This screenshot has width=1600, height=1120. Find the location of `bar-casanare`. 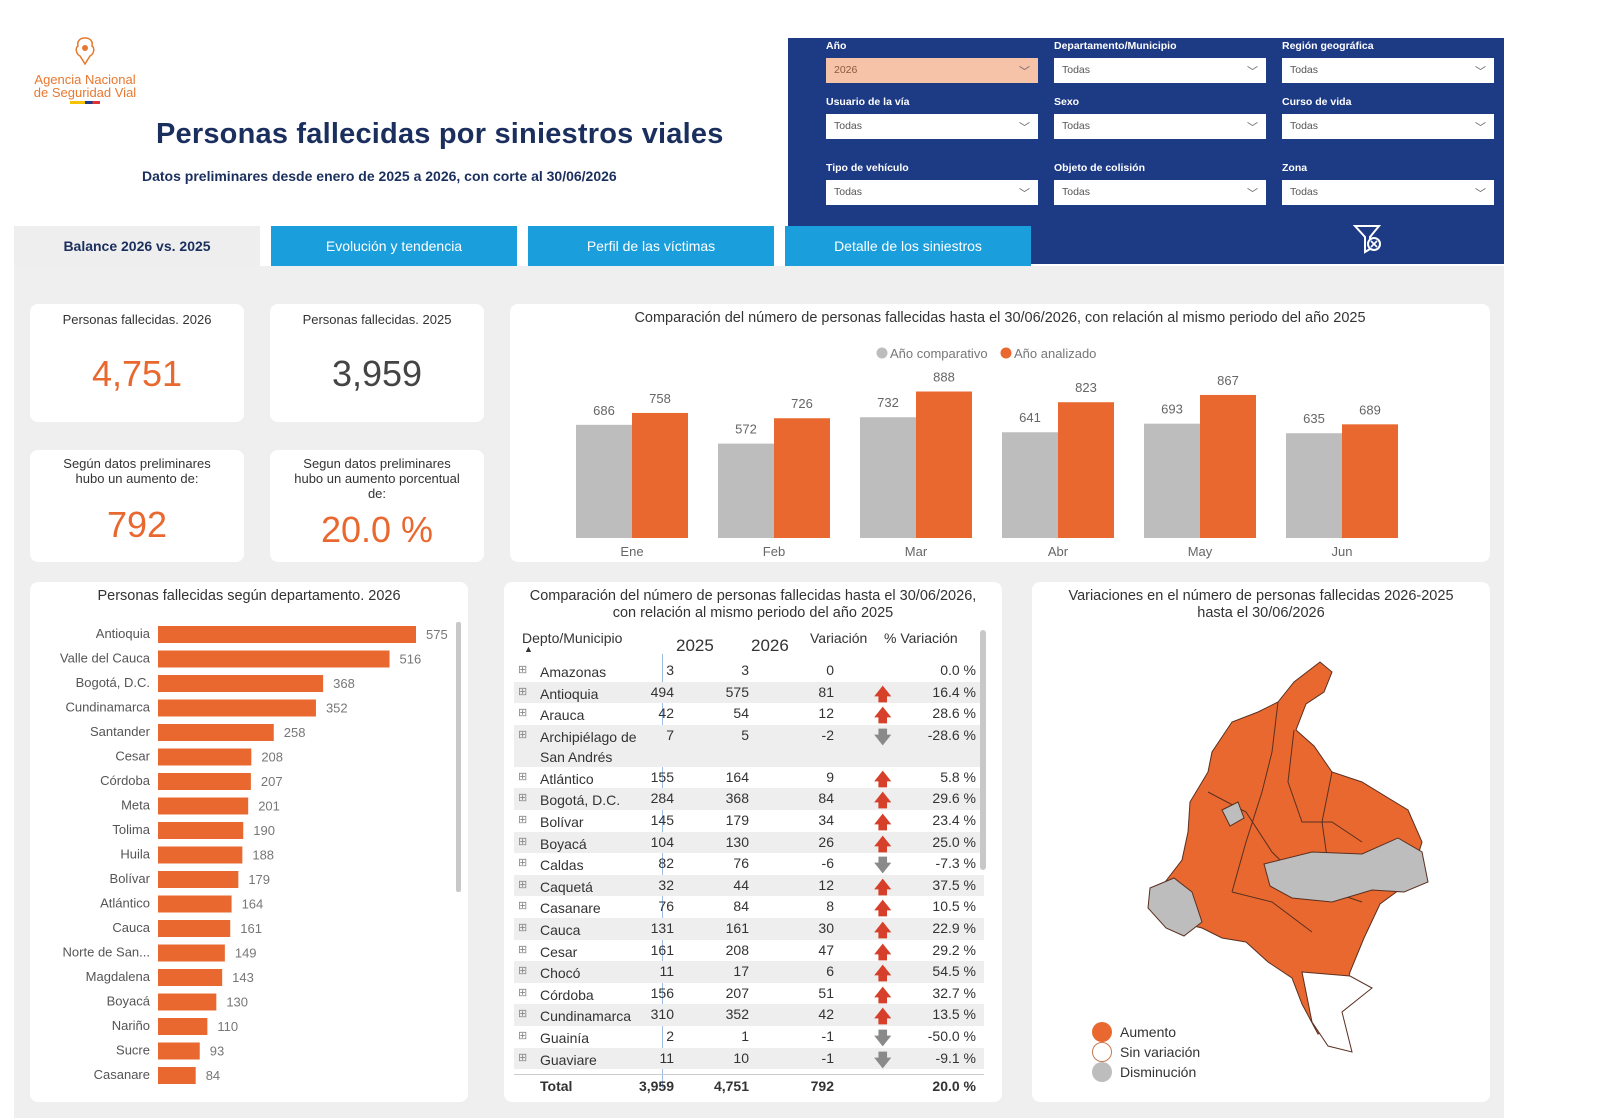

bar-casanare is located at coordinates (177, 1075).